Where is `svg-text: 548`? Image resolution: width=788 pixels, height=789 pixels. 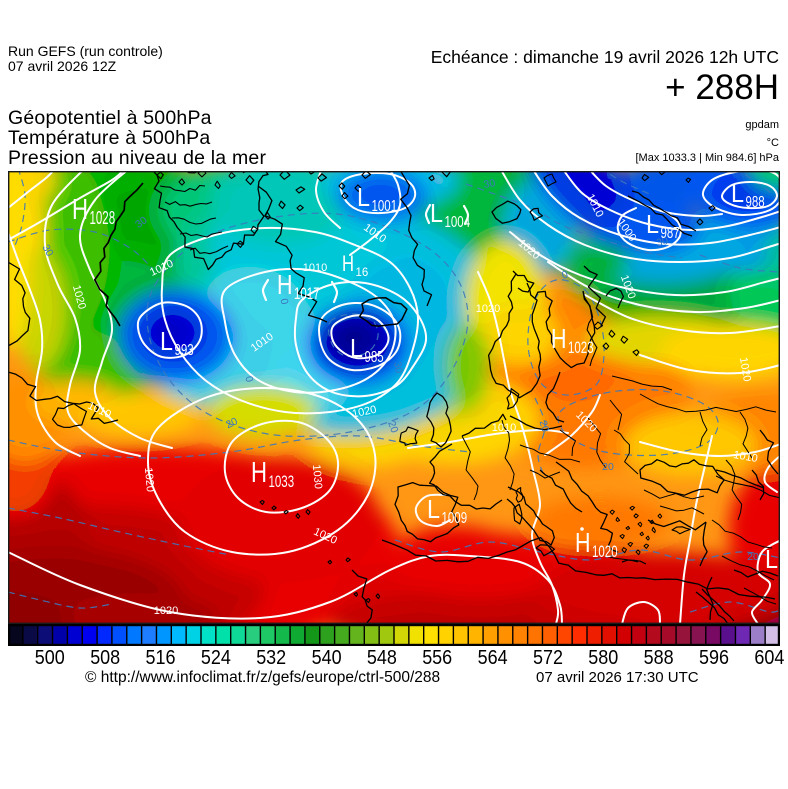 svg-text: 548 is located at coordinates (382, 658).